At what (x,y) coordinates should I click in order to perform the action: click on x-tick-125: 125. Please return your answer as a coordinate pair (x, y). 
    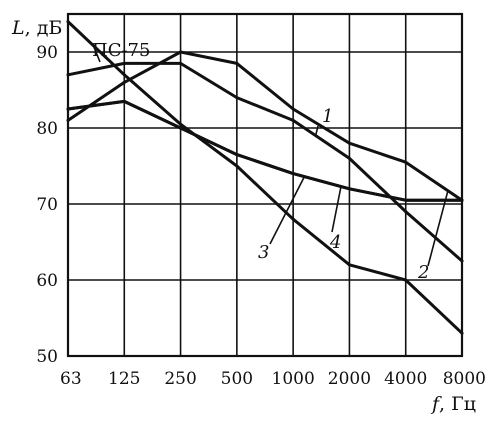
    Looking at the image, I should click on (124, 379).